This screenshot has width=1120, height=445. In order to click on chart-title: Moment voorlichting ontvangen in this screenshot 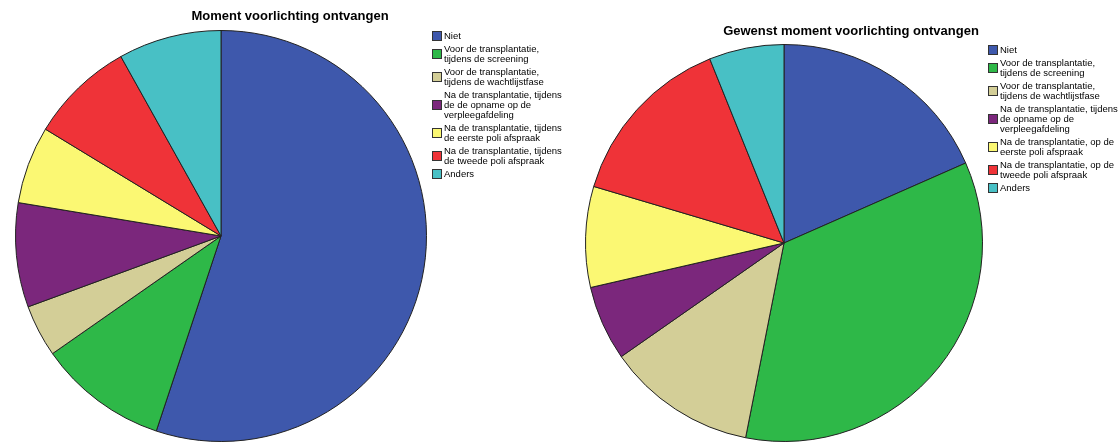, I will do `click(290, 15)`.